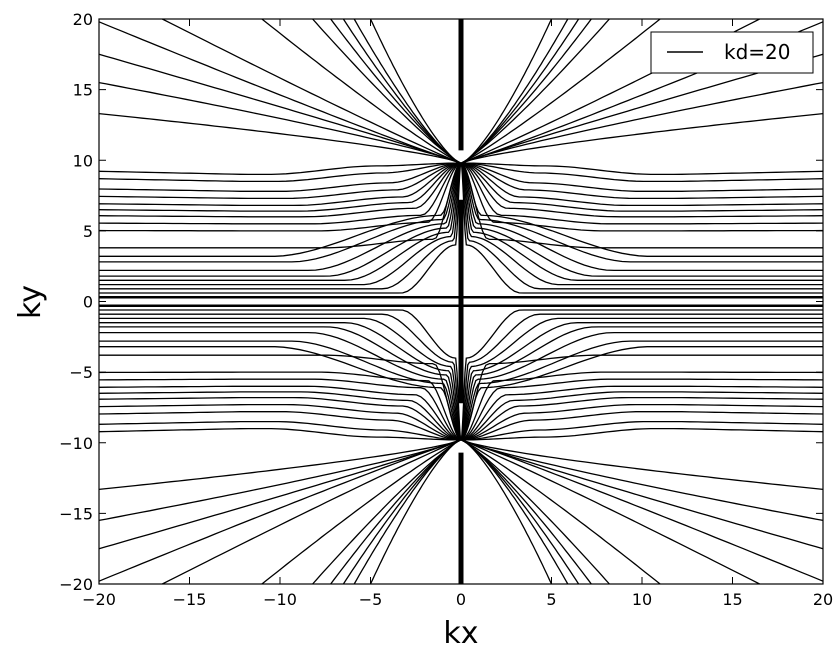 The height and width of the screenshot is (648, 837). I want to click on y-tick-label: −15, so click(76, 513).